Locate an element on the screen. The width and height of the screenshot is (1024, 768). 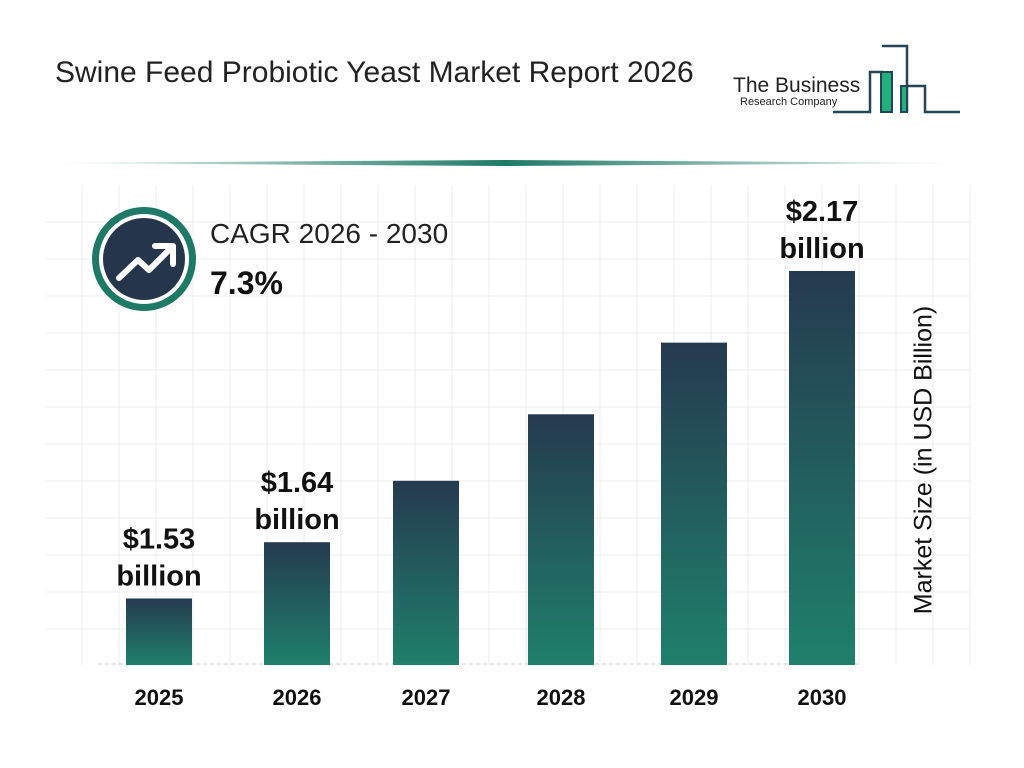
x-tick-label: 2025 is located at coordinates (159, 697).